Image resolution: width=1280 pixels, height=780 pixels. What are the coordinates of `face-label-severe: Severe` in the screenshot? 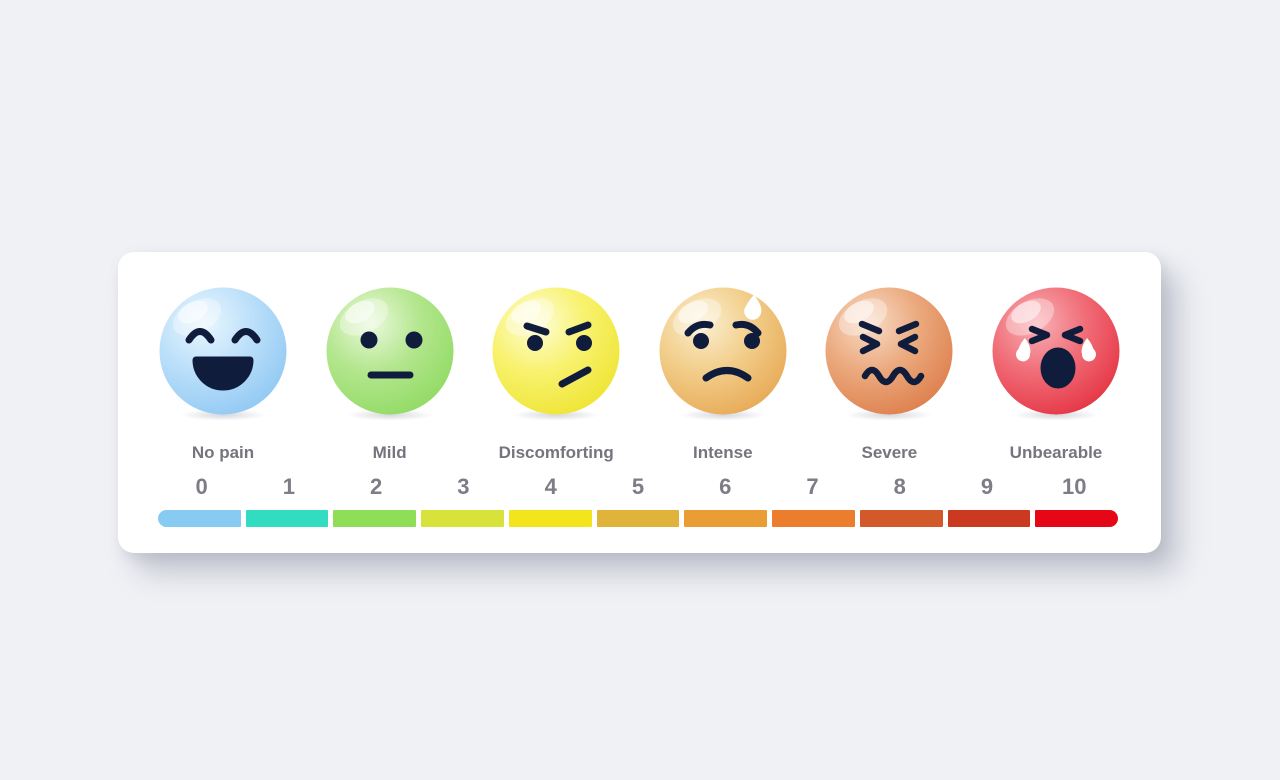 It's located at (889, 452).